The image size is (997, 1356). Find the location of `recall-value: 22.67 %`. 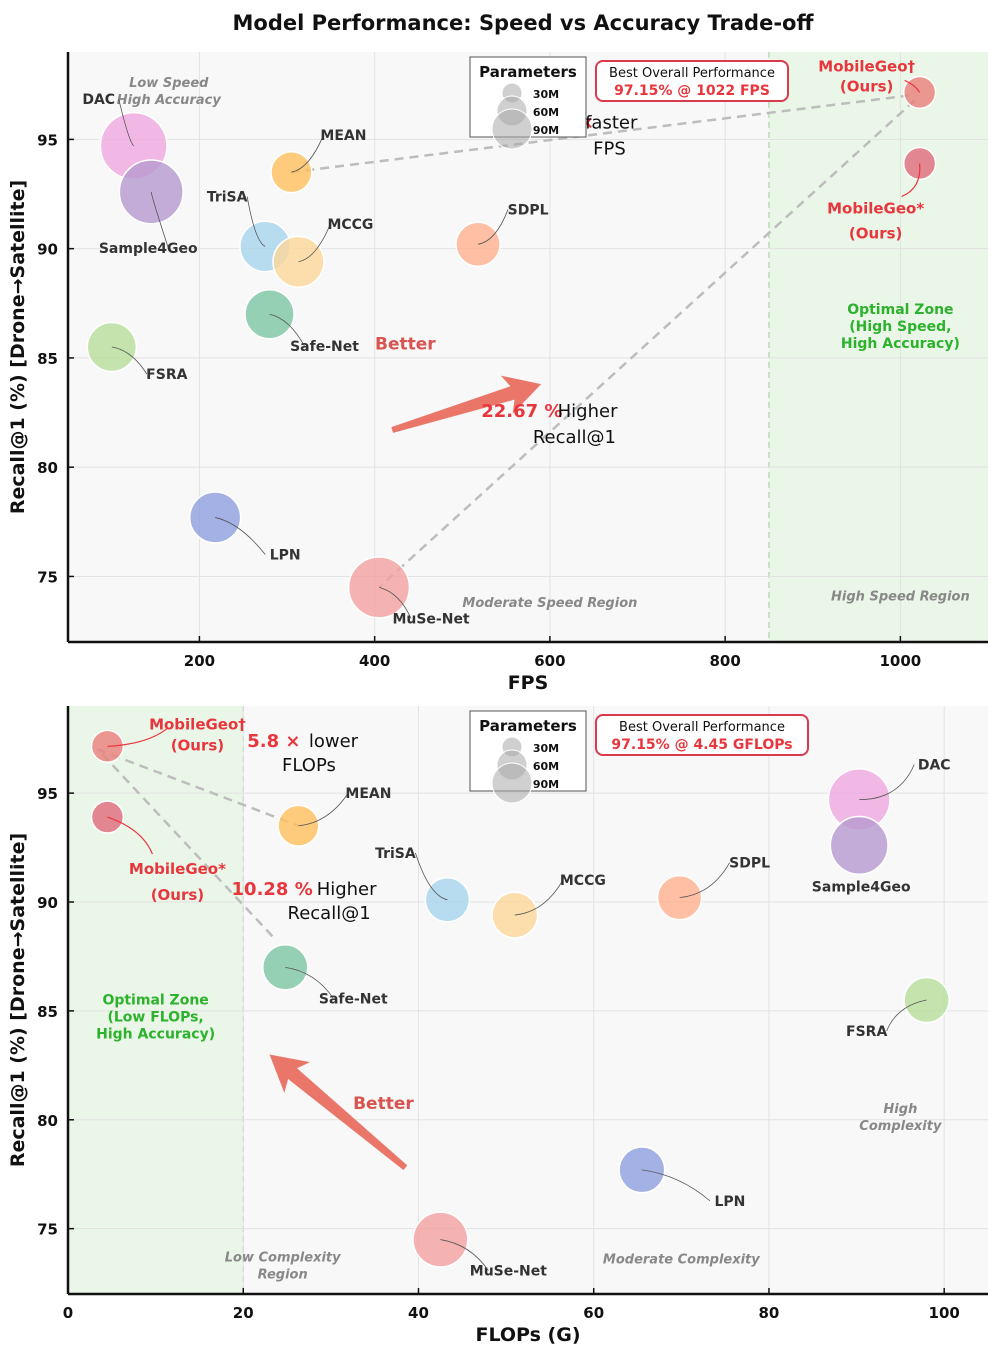

recall-value: 22.67 % is located at coordinates (521, 411).